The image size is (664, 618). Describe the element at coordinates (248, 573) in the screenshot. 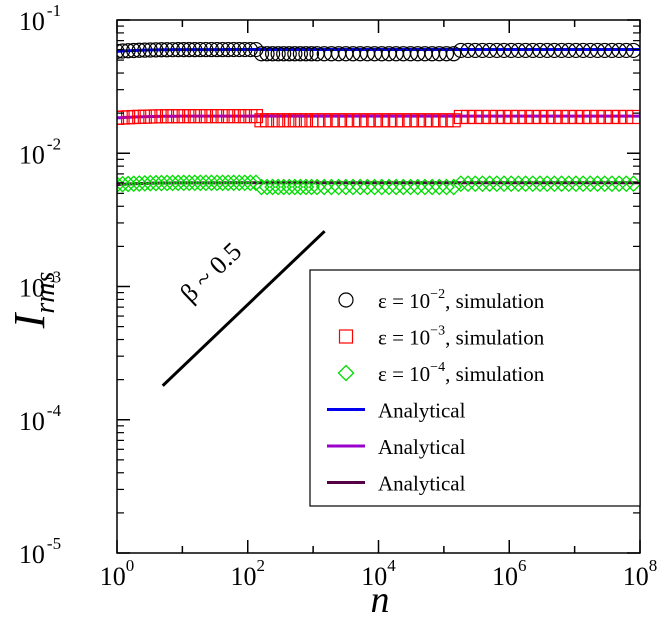

I see `x-tick-label: 102` at that location.